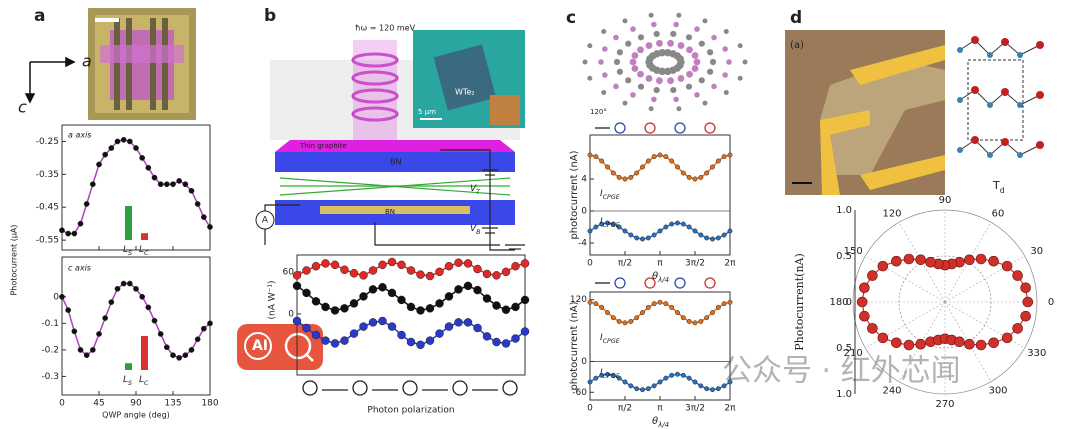 This screenshot has width=1080, height=429. What do you see at coordinates (730, 409) in the screenshot?
I see `x-tick-label: 2π` at bounding box center [730, 409].